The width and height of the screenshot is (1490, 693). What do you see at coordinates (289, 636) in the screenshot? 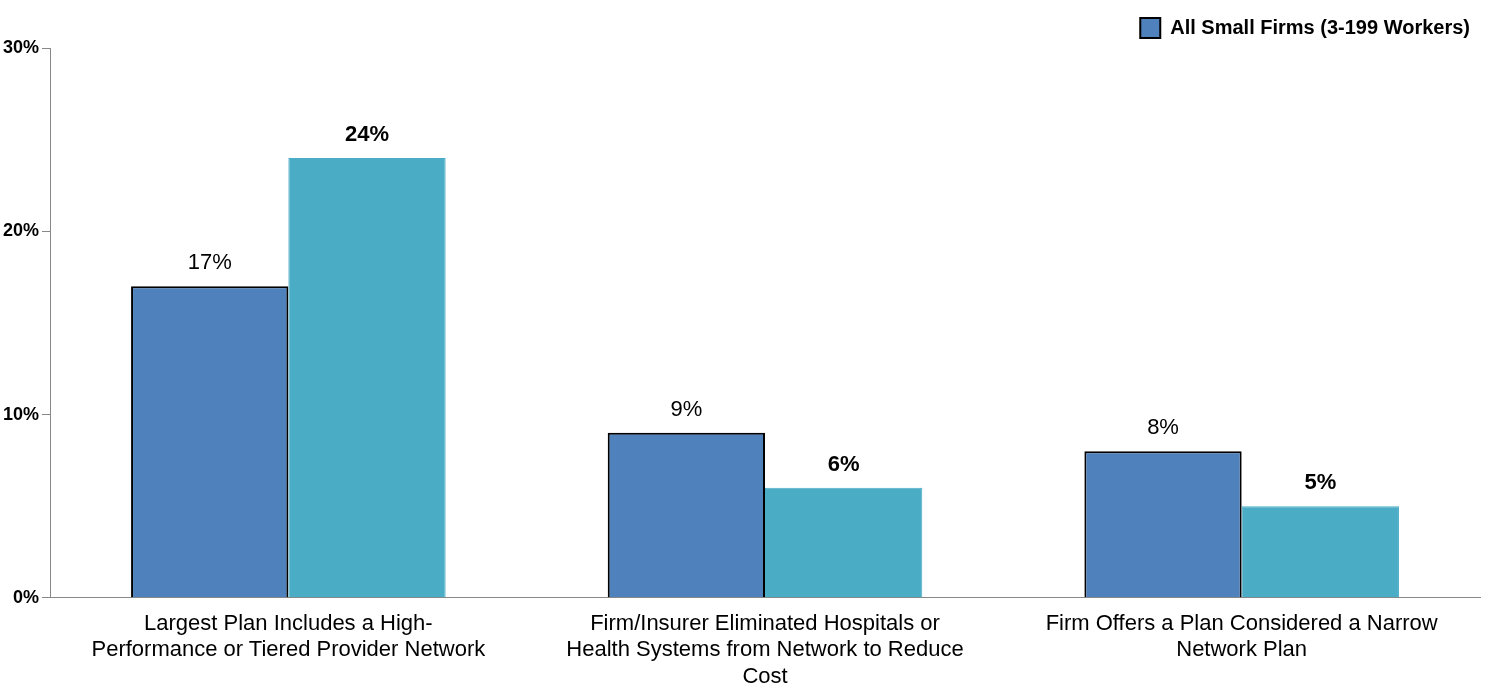
I see `x-tick-label: Largest Plan Includes a High-Performance or Tiered Provider Network` at bounding box center [289, 636].